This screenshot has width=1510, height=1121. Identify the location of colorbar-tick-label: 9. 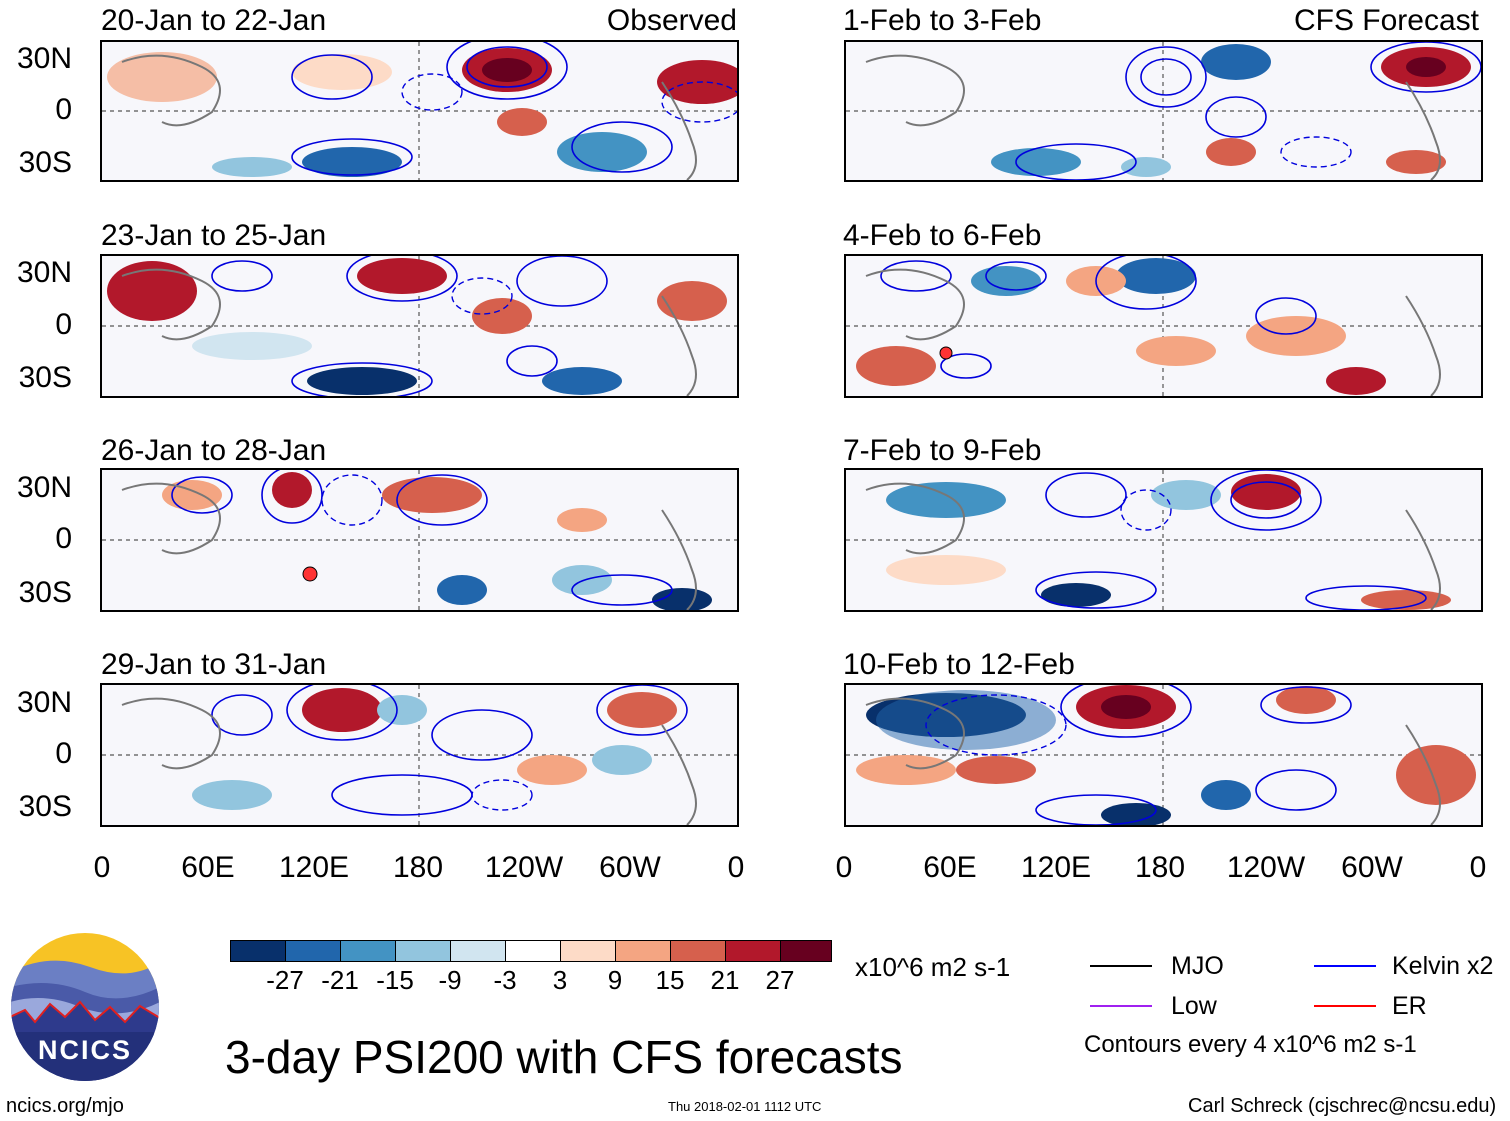
(615, 980).